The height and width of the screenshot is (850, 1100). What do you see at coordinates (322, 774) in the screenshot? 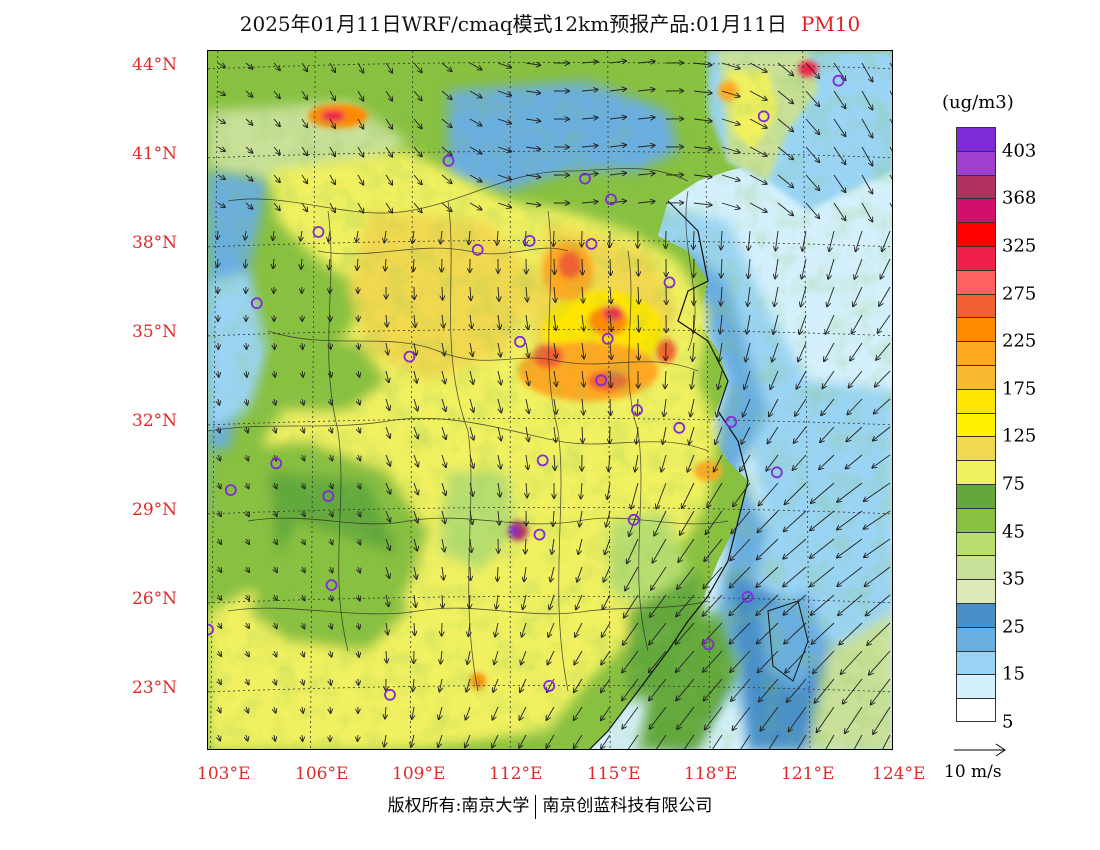
I see `lon-label-106: 106°E` at bounding box center [322, 774].